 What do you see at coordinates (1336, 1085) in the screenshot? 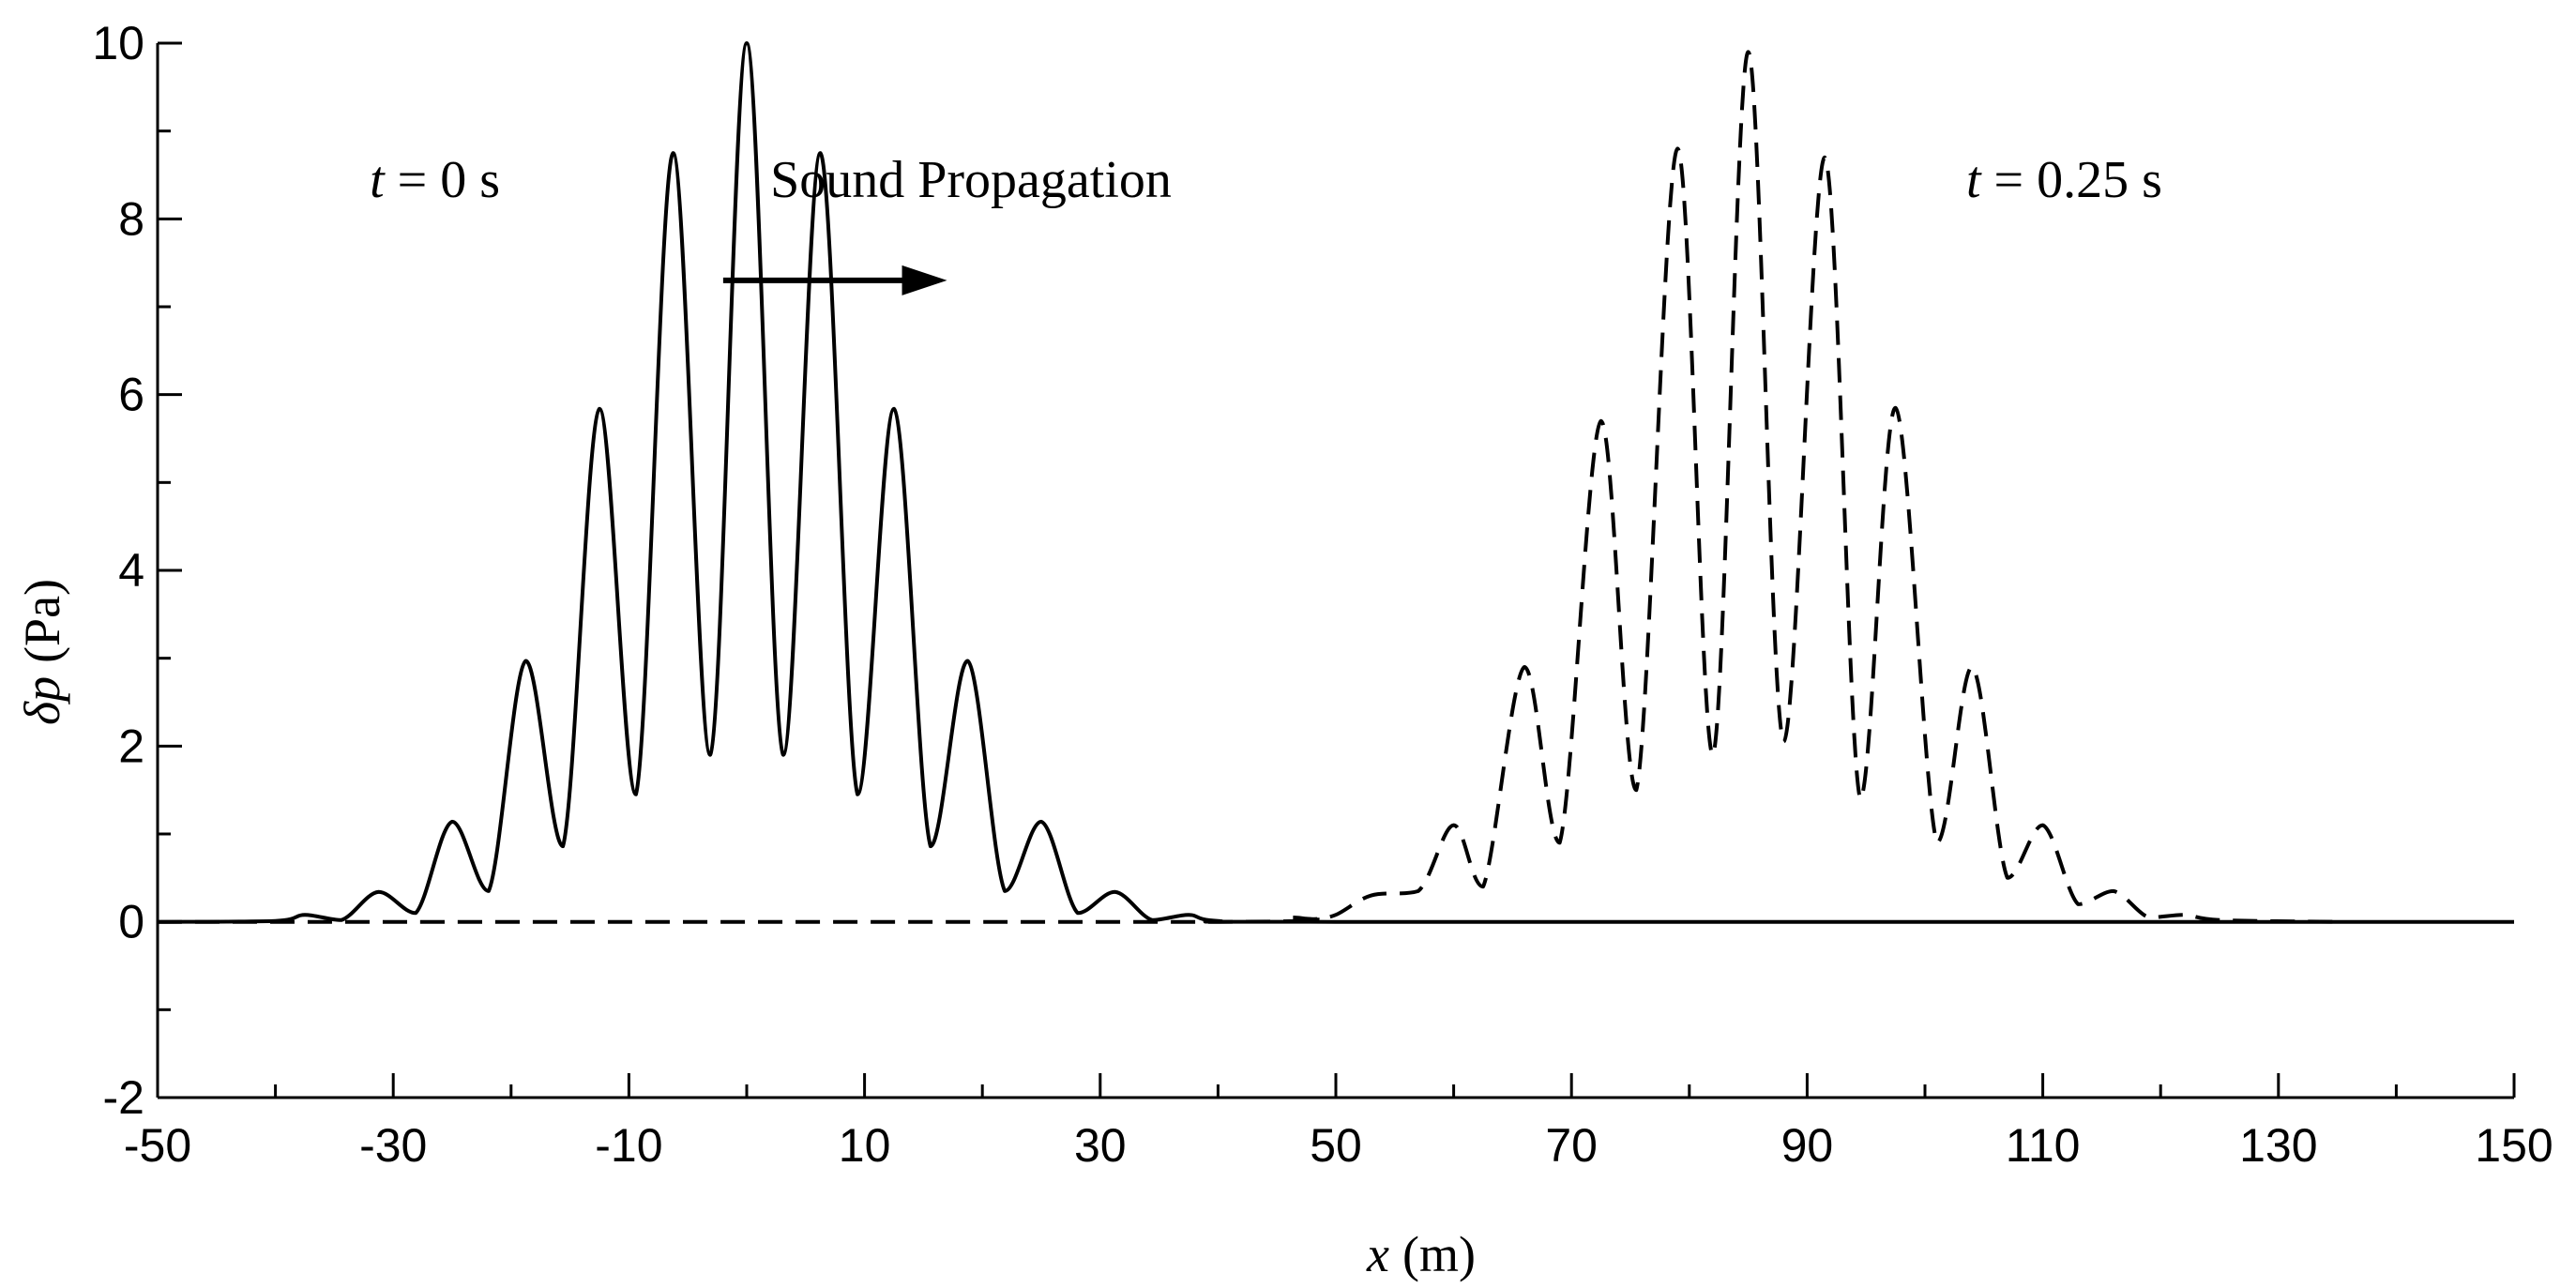
I see `x-axis-ticks` at bounding box center [1336, 1085].